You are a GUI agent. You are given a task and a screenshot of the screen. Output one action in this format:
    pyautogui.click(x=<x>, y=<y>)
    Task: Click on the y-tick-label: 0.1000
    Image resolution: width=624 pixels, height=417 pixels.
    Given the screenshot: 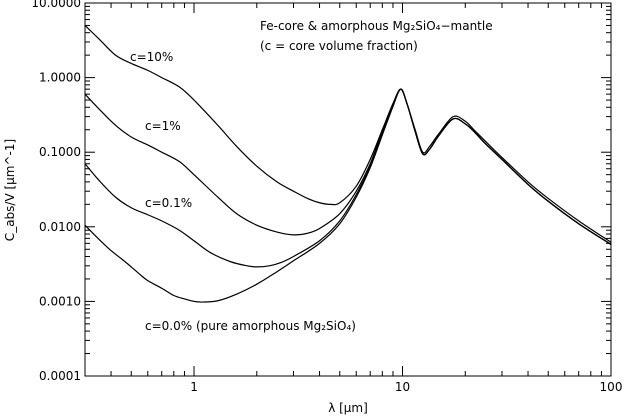 What is the action you would take?
    pyautogui.click(x=60, y=152)
    